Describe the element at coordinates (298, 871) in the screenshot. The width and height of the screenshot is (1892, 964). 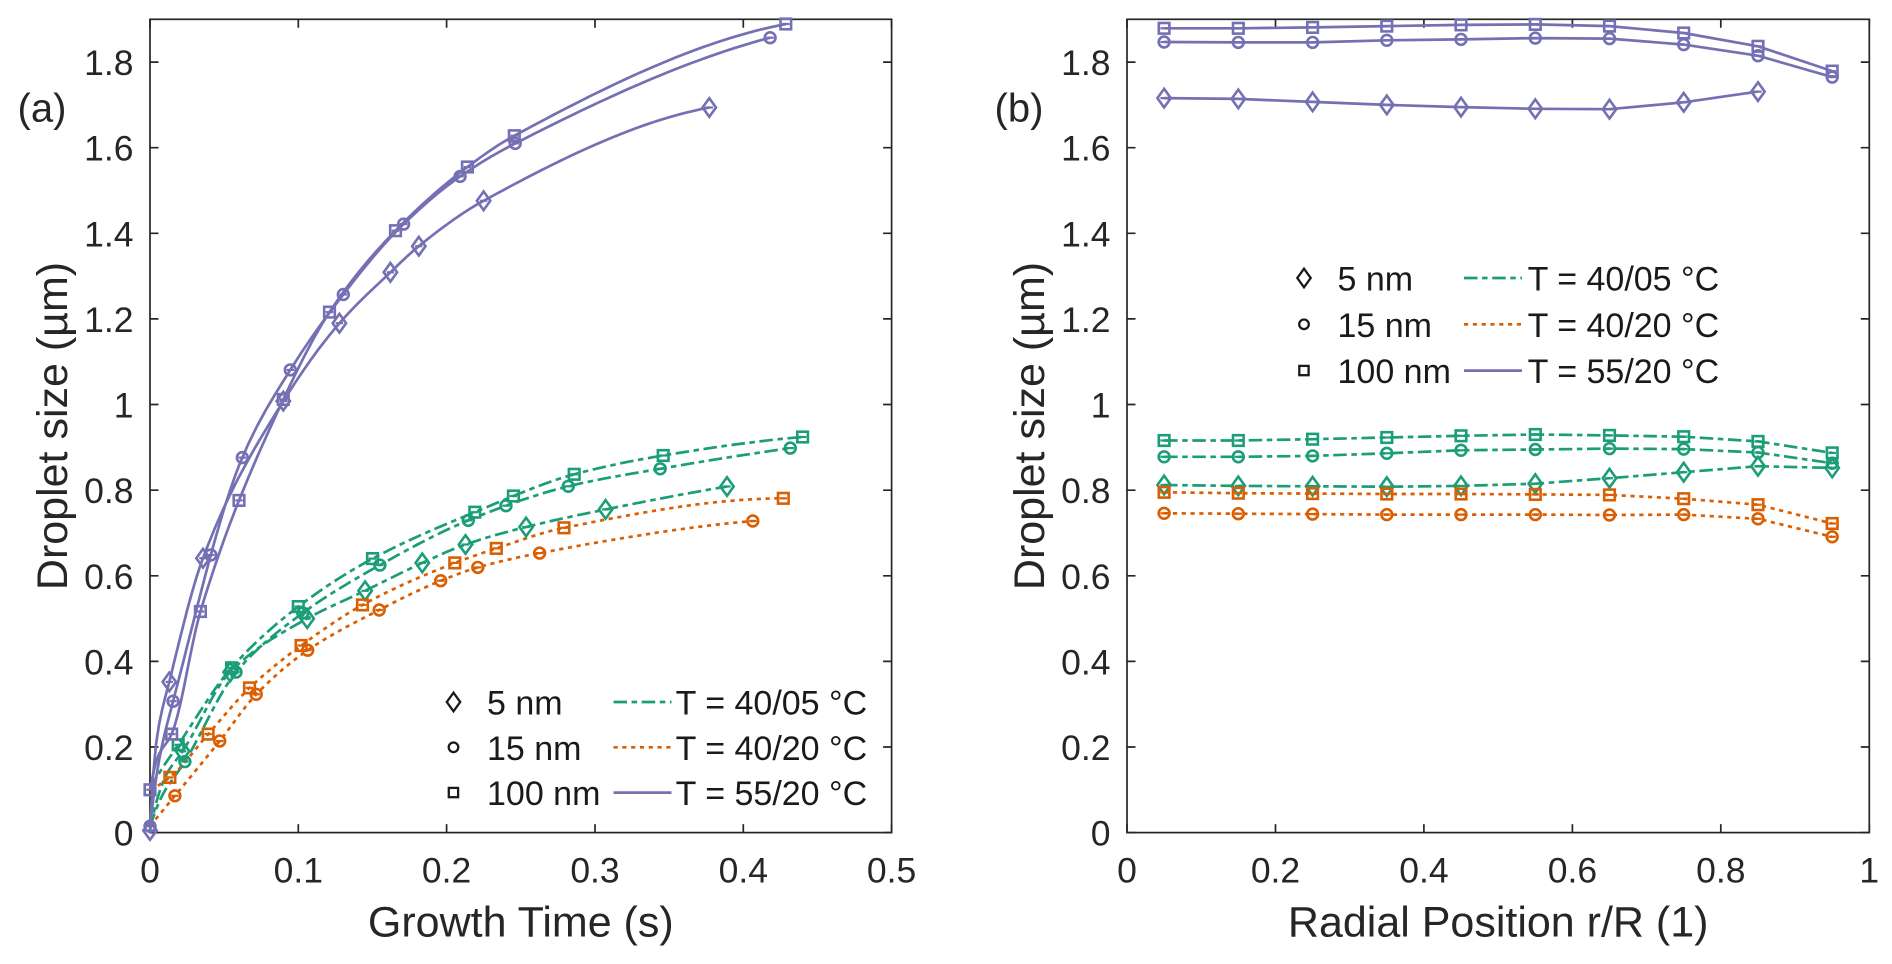
I see `svg-text: 0.1` at that location.